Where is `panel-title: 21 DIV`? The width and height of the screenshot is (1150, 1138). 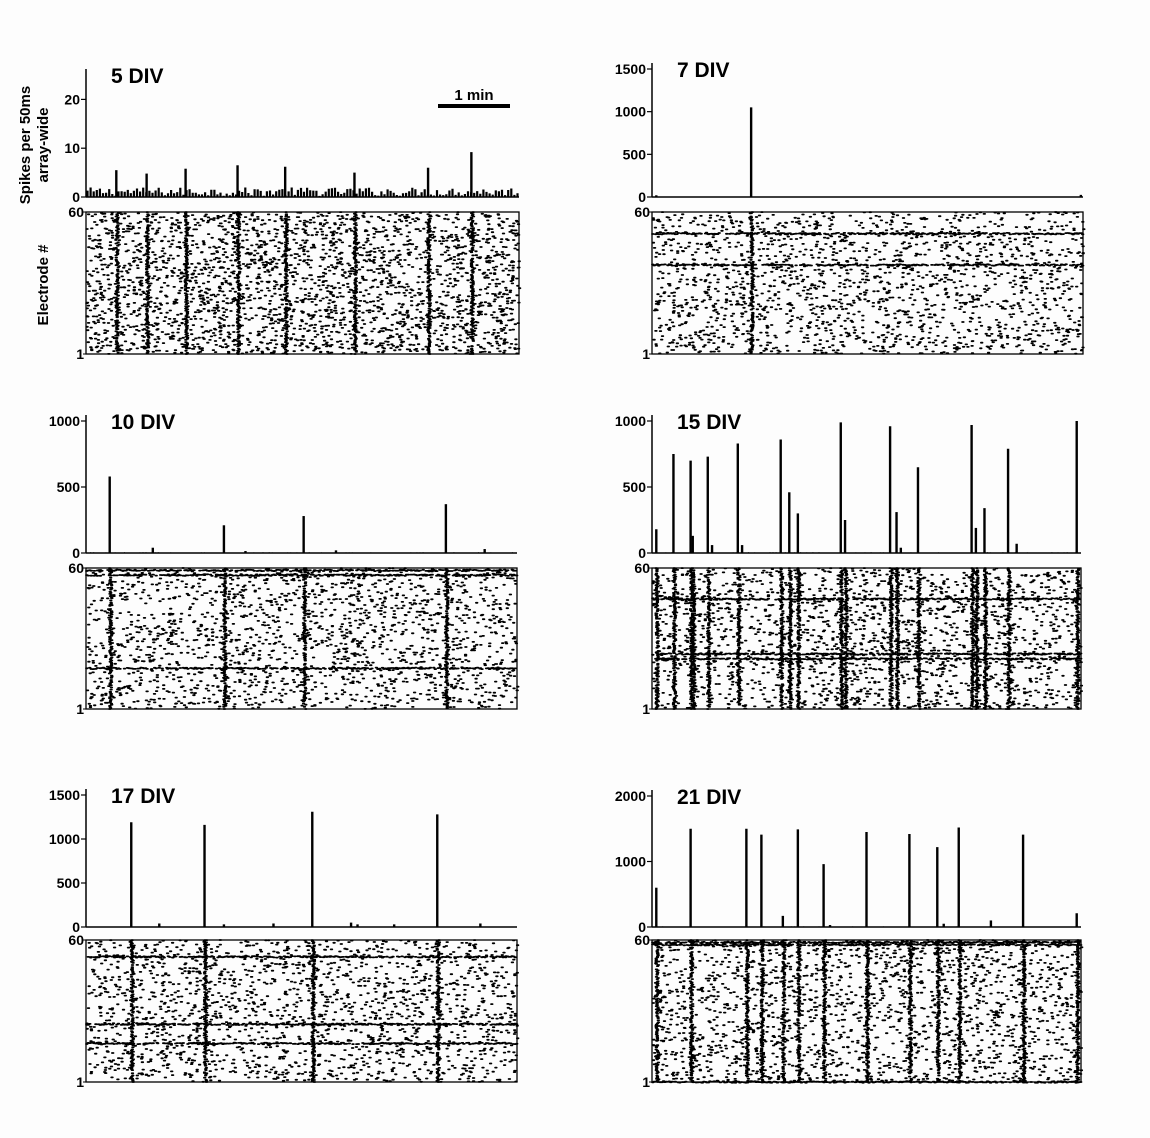 panel-title: 21 DIV is located at coordinates (709, 797).